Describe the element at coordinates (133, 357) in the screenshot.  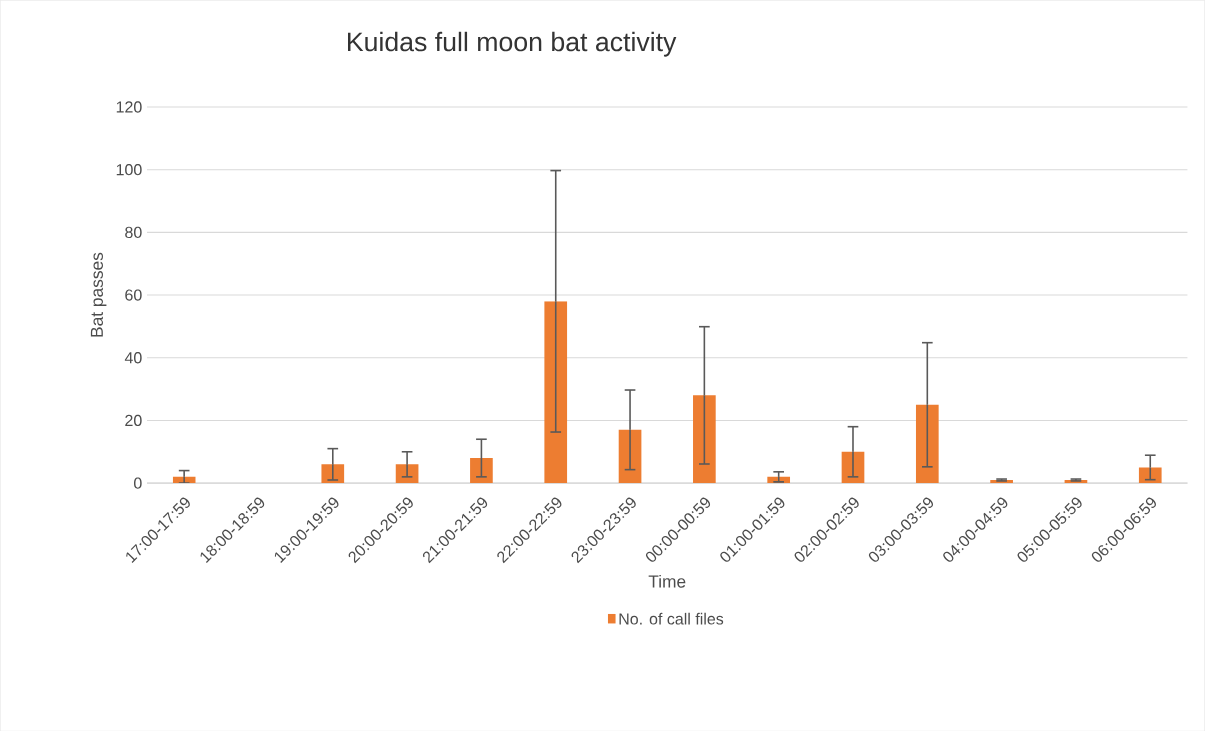
I see `y-tick-label: 40` at that location.